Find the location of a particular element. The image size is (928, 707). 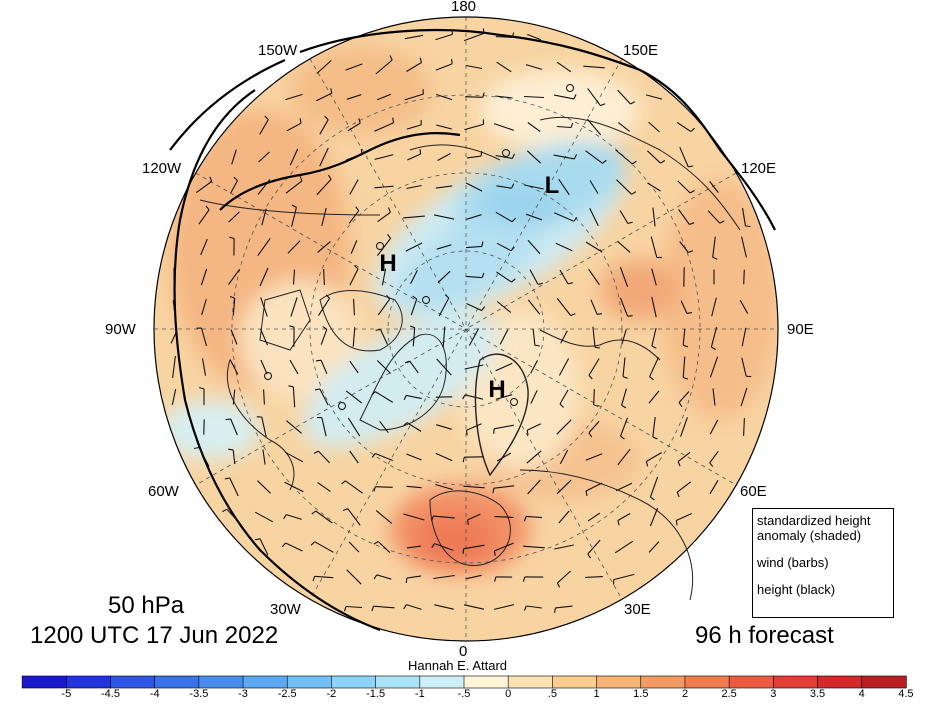

legend-line-wind: wind (barbs) is located at coordinates (823, 562).